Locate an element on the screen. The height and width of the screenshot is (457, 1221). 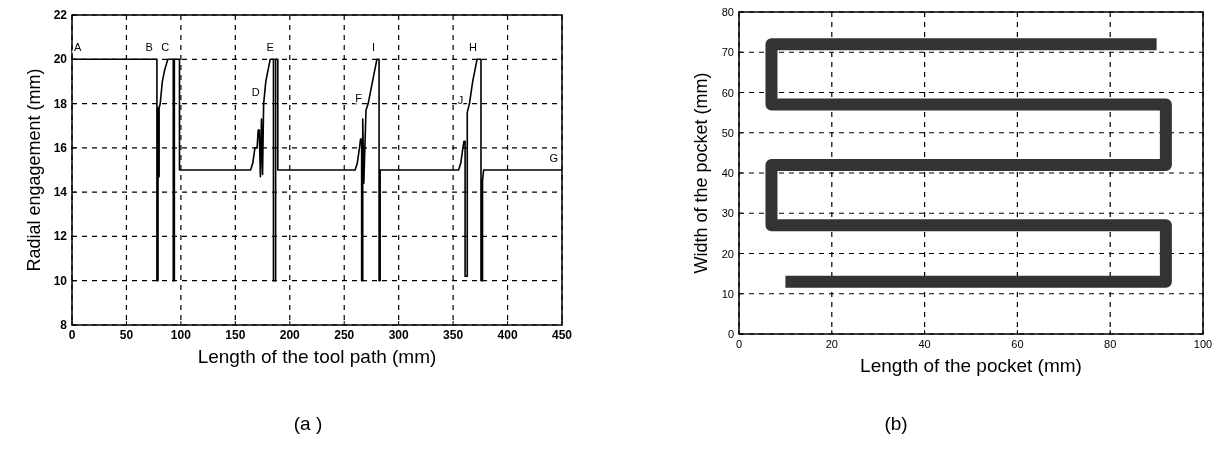
text: (b) is located at coordinates (896, 423).